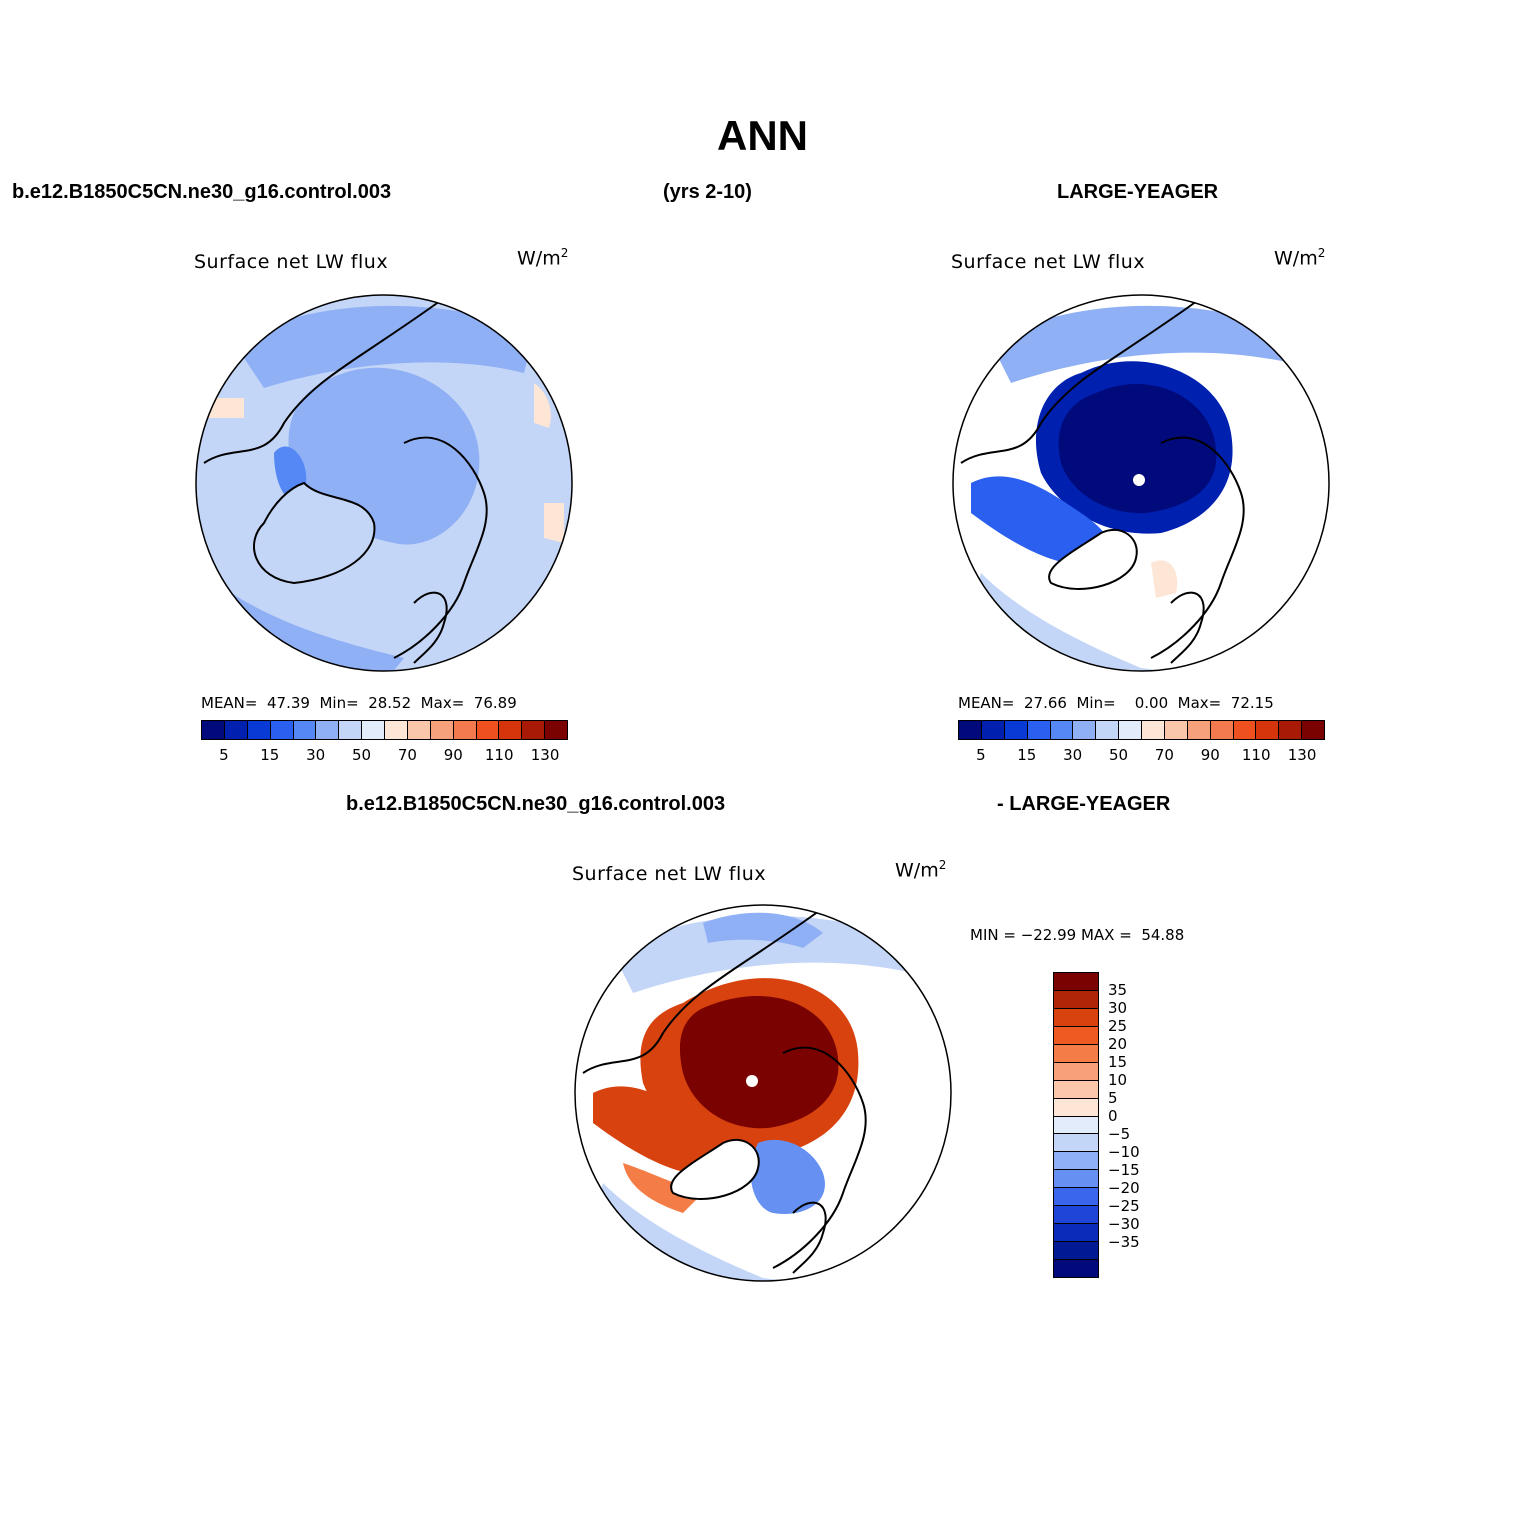 The height and width of the screenshot is (1525, 1525). What do you see at coordinates (759, 1062) in the screenshot?
I see `panel3-central-max-field` at bounding box center [759, 1062].